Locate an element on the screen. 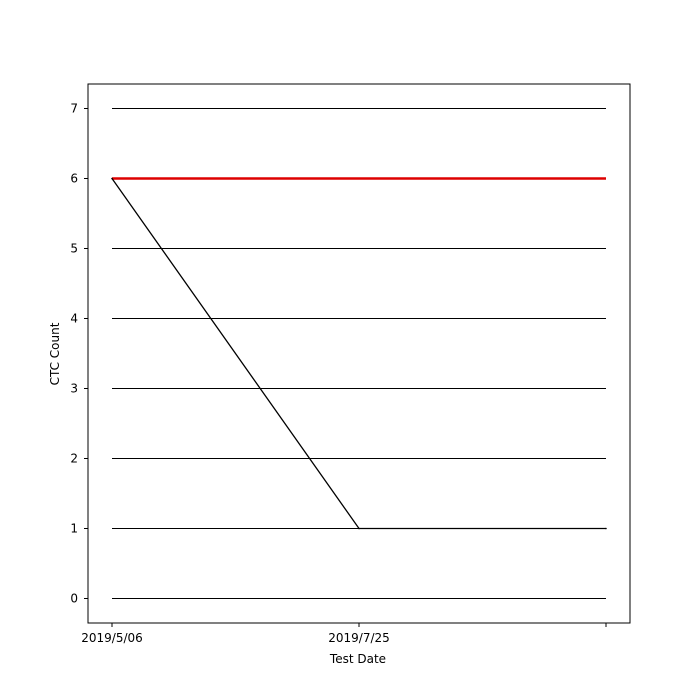  y-tick-label-1: 1 is located at coordinates (74, 529).